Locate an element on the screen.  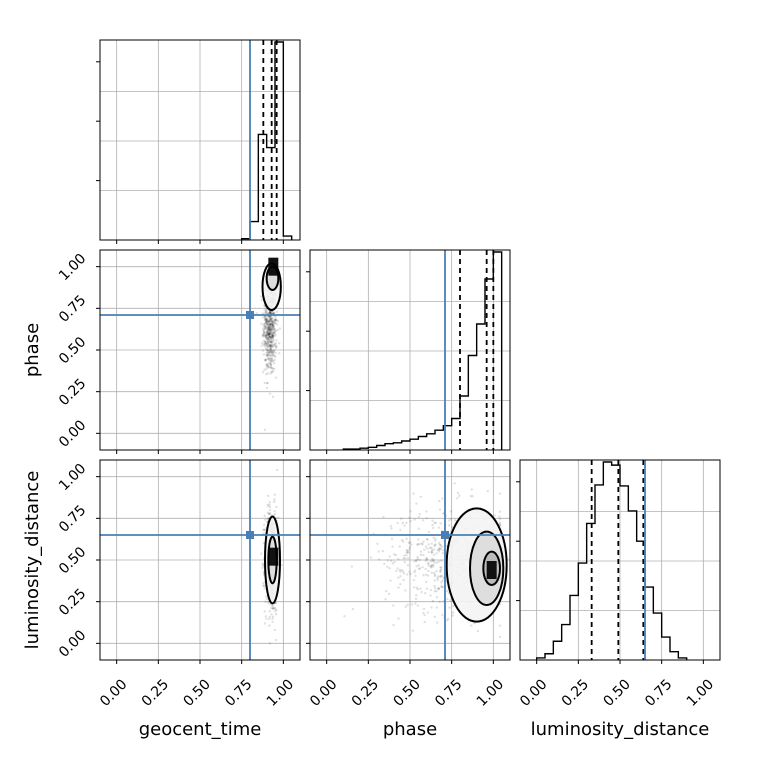
density-peak is located at coordinates (491, 570).